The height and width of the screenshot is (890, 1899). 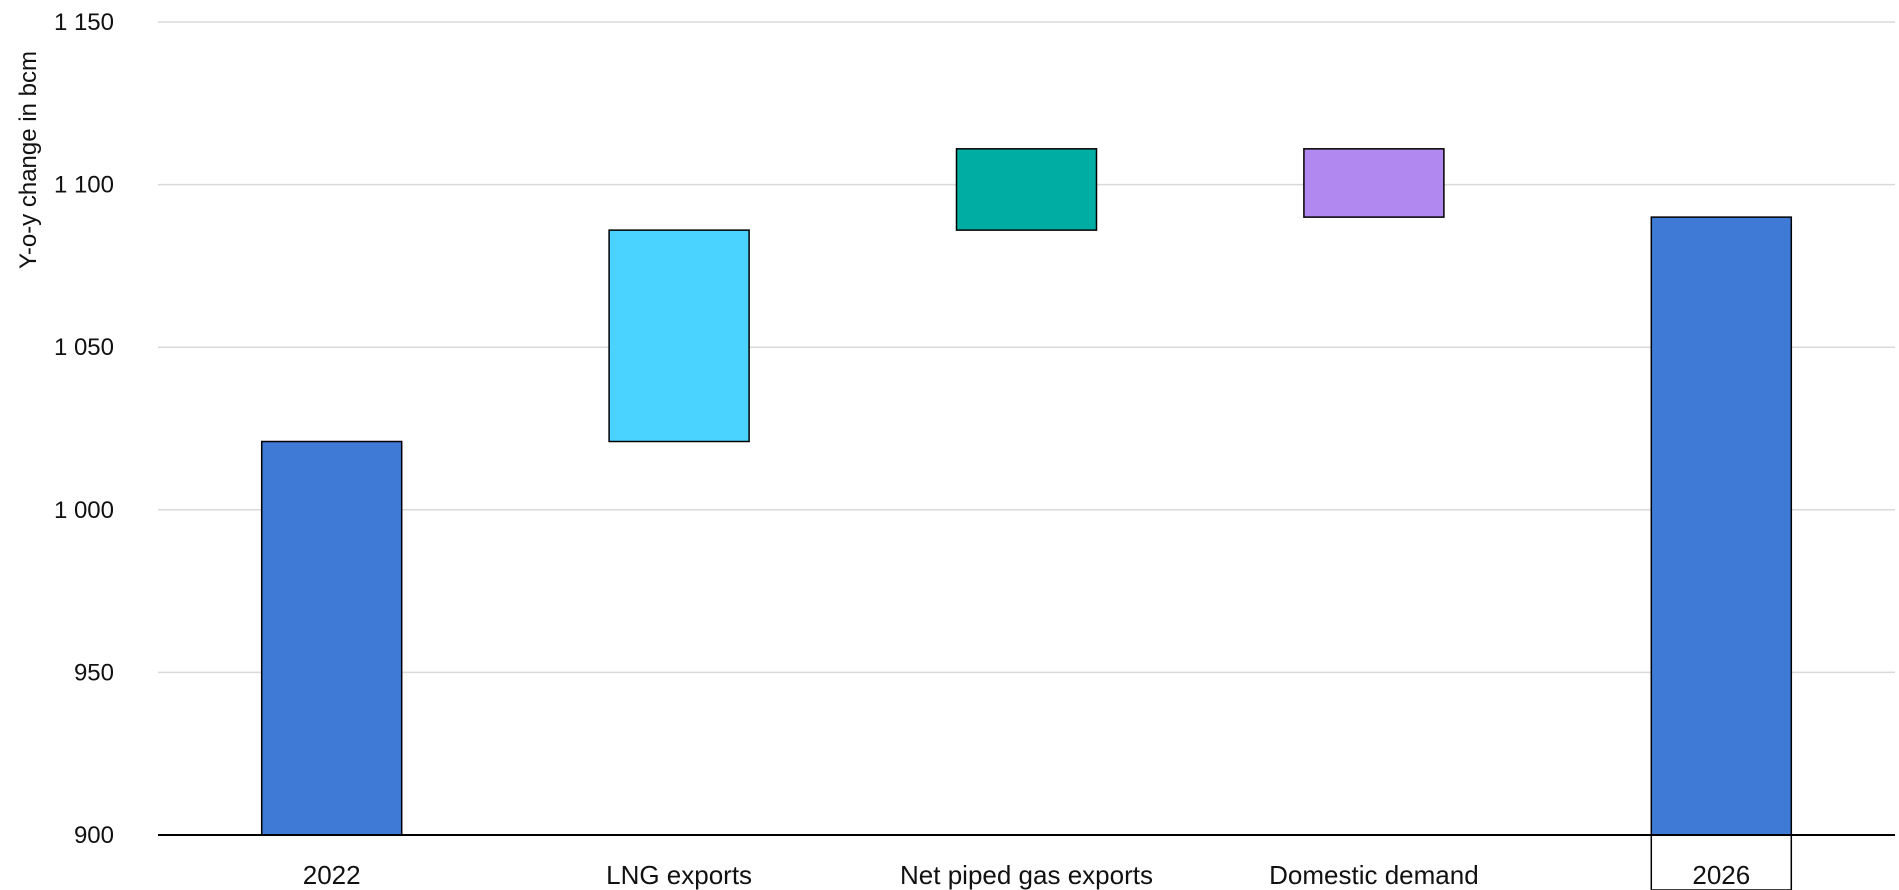 I want to click on y-tick-label: 1 050, so click(x=84, y=347).